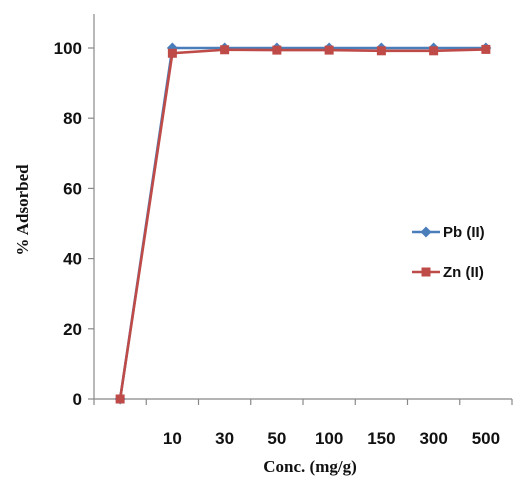 The height and width of the screenshot is (480, 530). I want to click on x-tick-label: 10, so click(172, 438).